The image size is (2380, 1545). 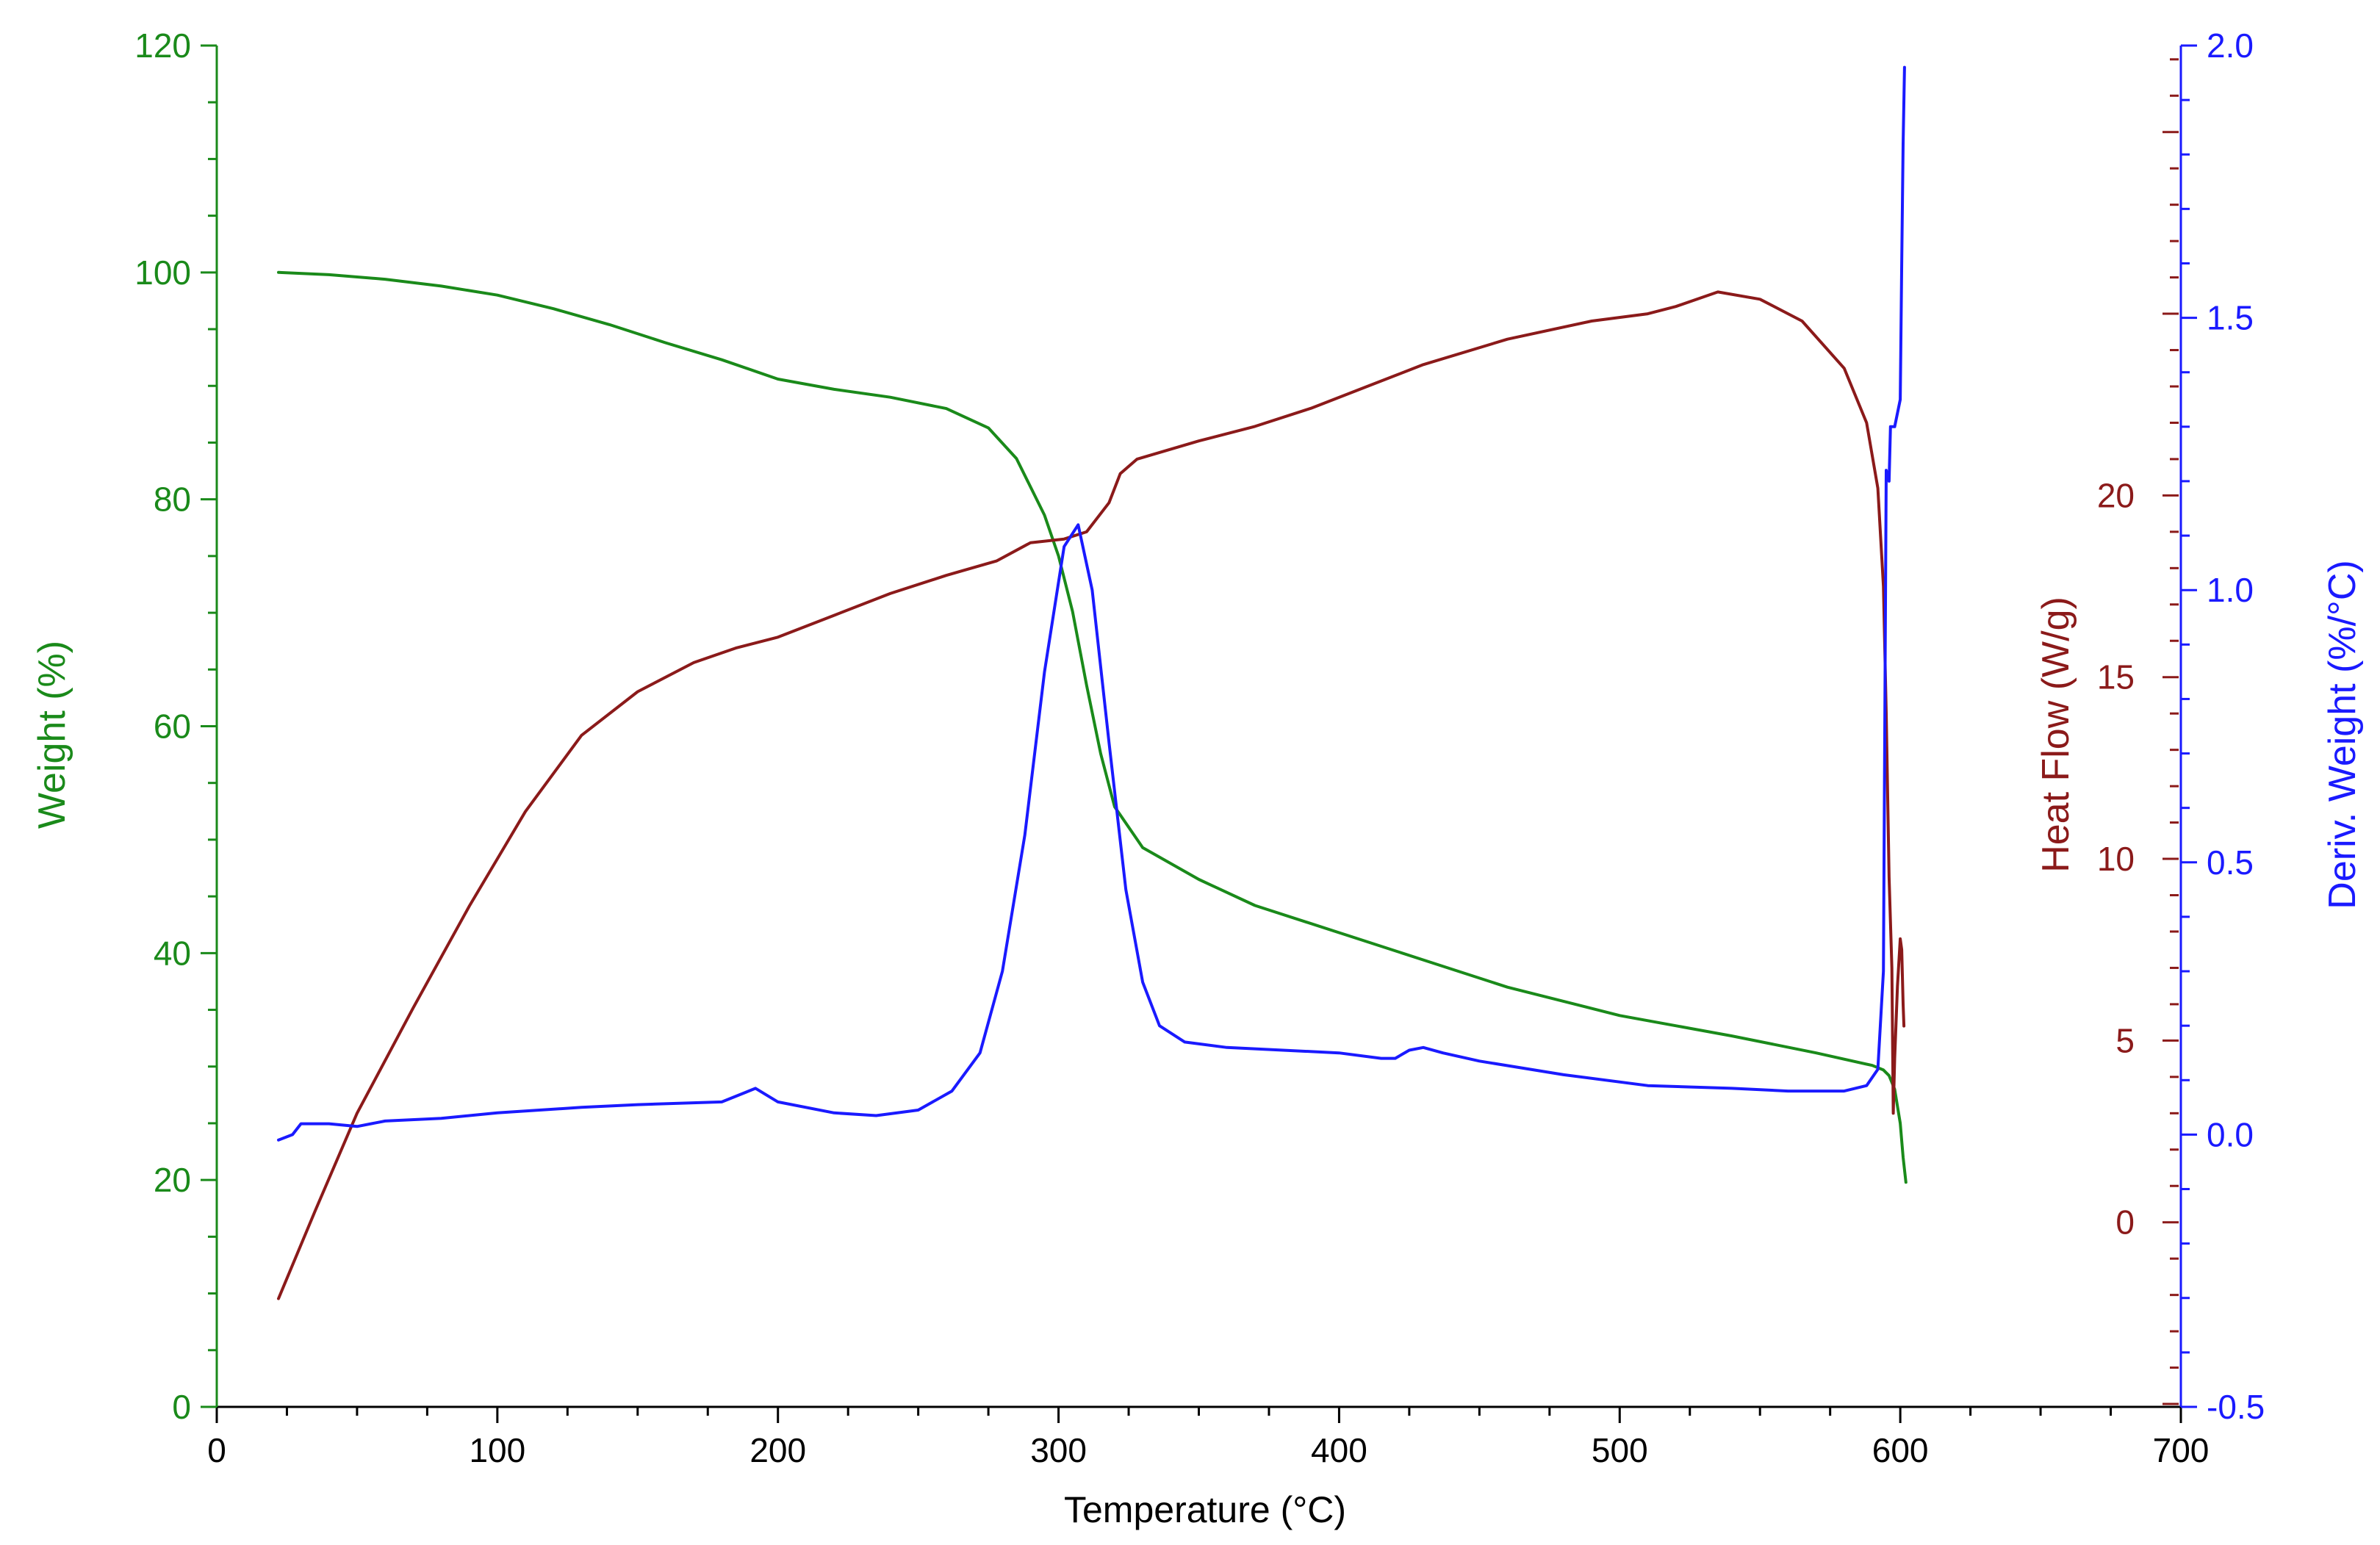 I want to click on deriv-tick-label: 1.5, so click(x=2230, y=318).